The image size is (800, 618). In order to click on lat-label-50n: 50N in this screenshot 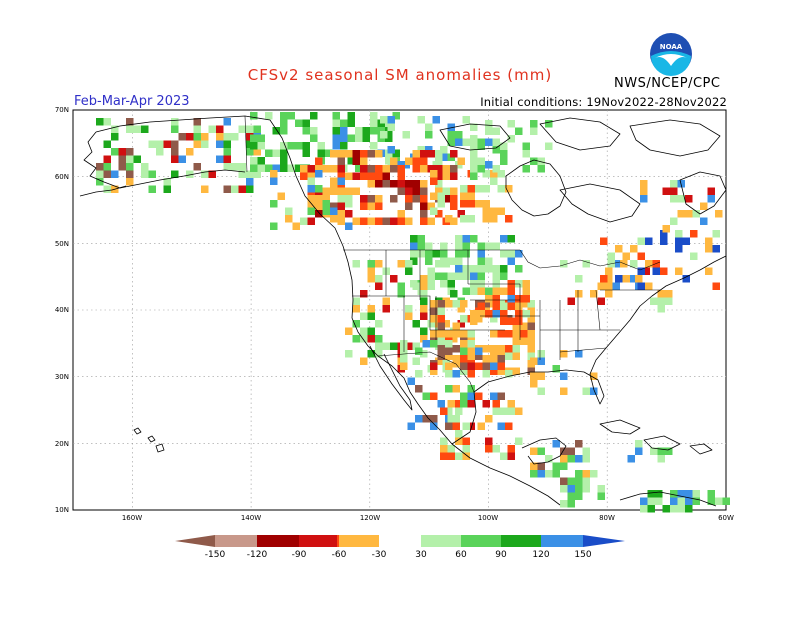, I will do `click(62, 244)`.